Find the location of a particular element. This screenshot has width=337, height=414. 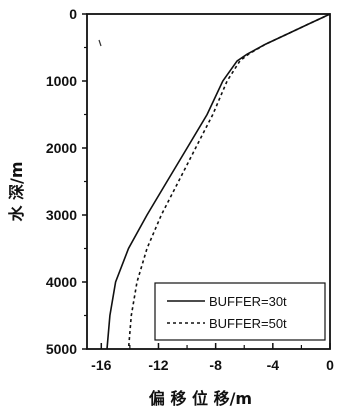

x-ticks is located at coordinates (215, 346).